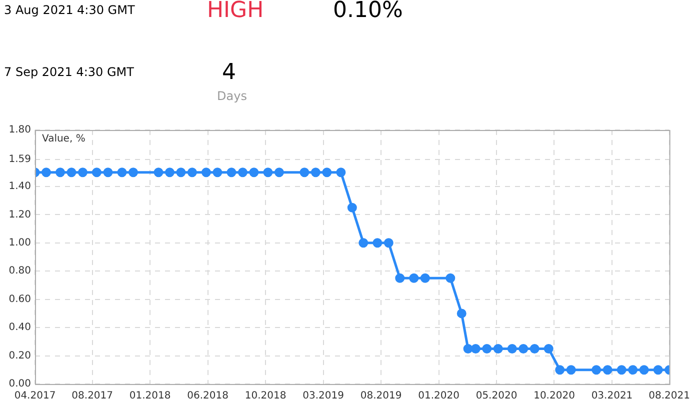 This screenshot has width=696, height=404. What do you see at coordinates (368, 11) in the screenshot?
I see `text: 0.10%` at bounding box center [368, 11].